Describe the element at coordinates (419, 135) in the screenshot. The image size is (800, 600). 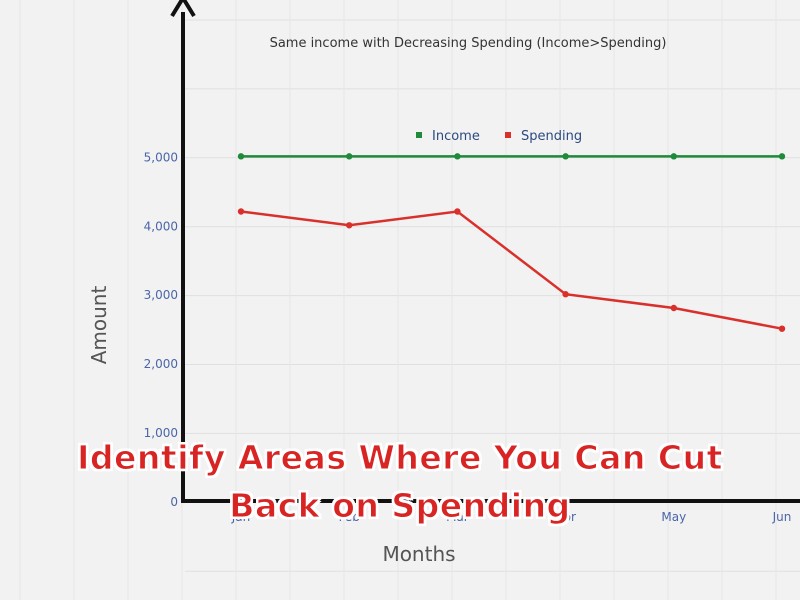
I see `income-legend-swatch` at that location.